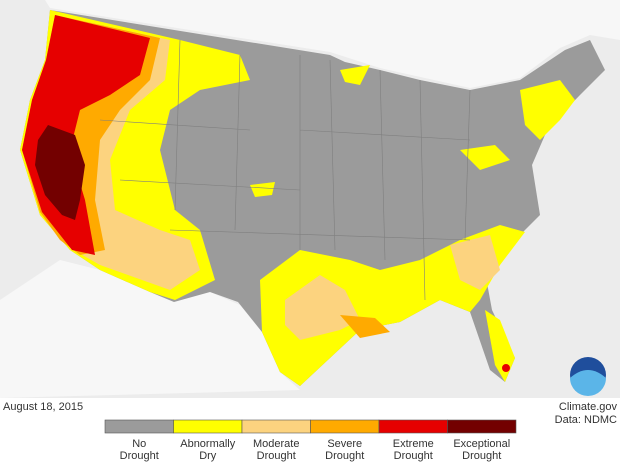  I want to click on legend-label: Abnormally, so click(208, 444).